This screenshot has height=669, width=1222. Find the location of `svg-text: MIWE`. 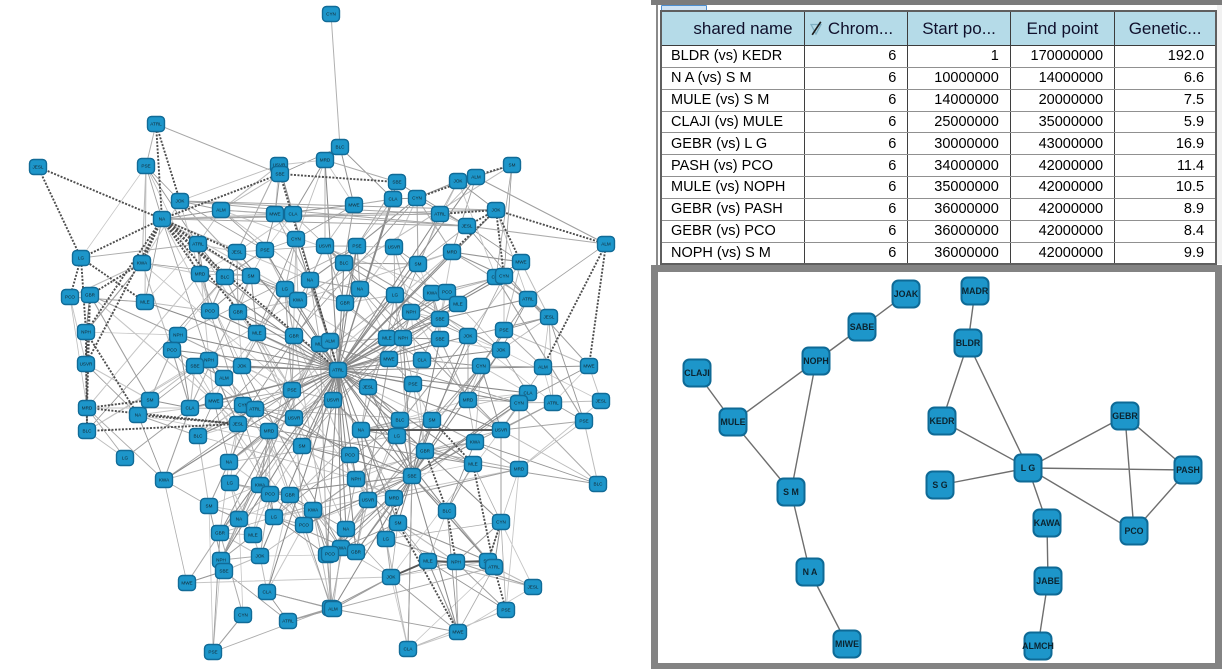

svg-text: MIWE is located at coordinates (847, 644).